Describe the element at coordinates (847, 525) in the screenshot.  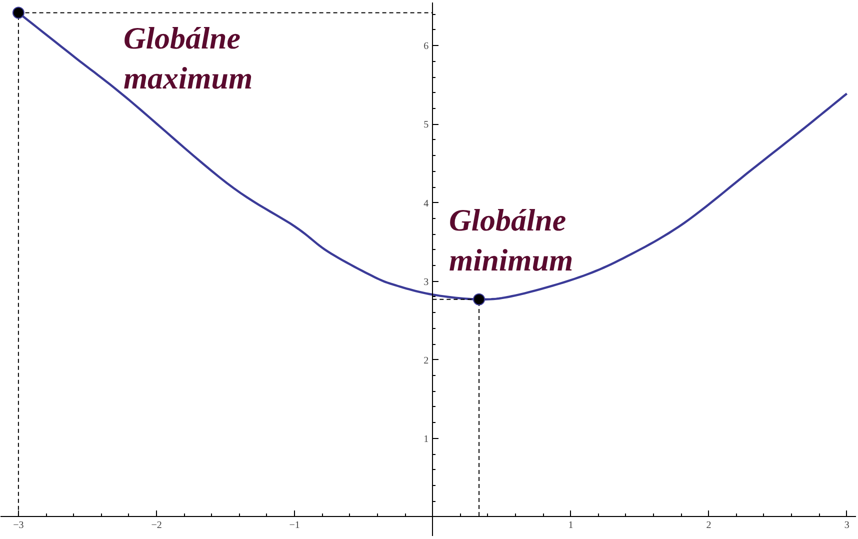
I see `x-tick-label: 3` at that location.